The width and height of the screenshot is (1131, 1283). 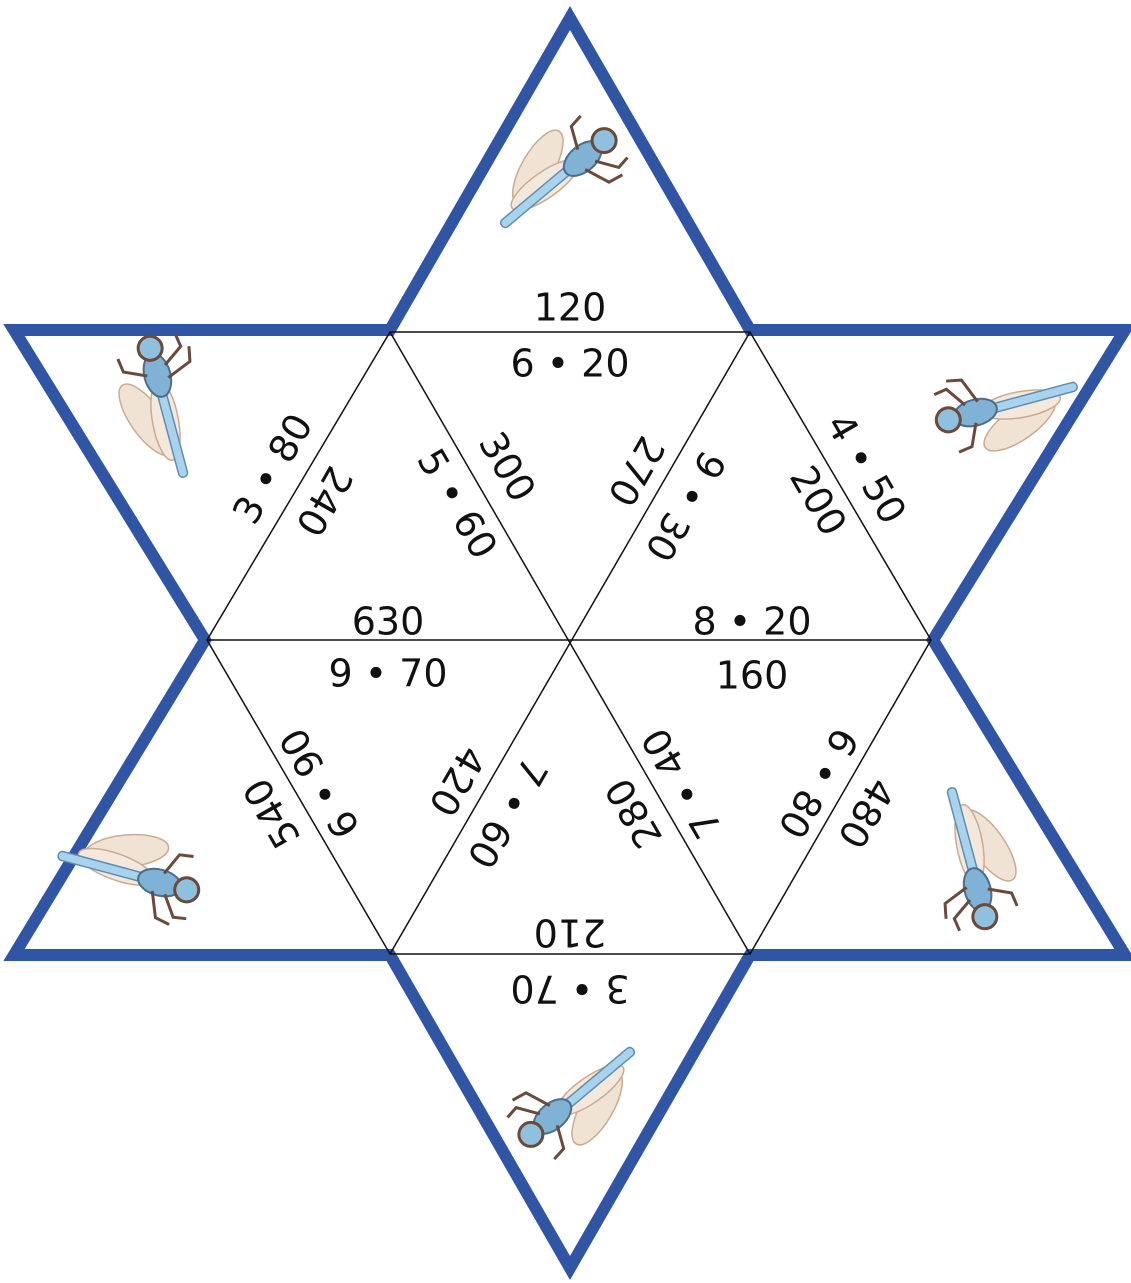 What do you see at coordinates (569, 989) in the screenshot?
I see `edge-label: 3 • 70` at bounding box center [569, 989].